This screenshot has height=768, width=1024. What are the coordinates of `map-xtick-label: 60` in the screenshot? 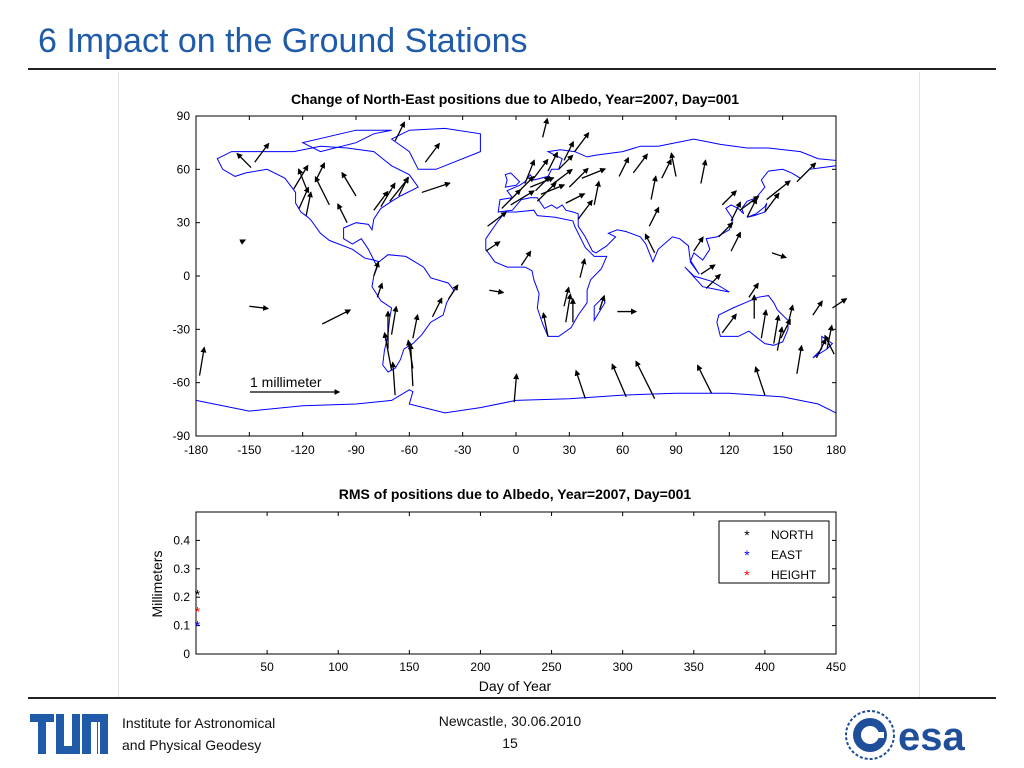 It's located at (623, 450).